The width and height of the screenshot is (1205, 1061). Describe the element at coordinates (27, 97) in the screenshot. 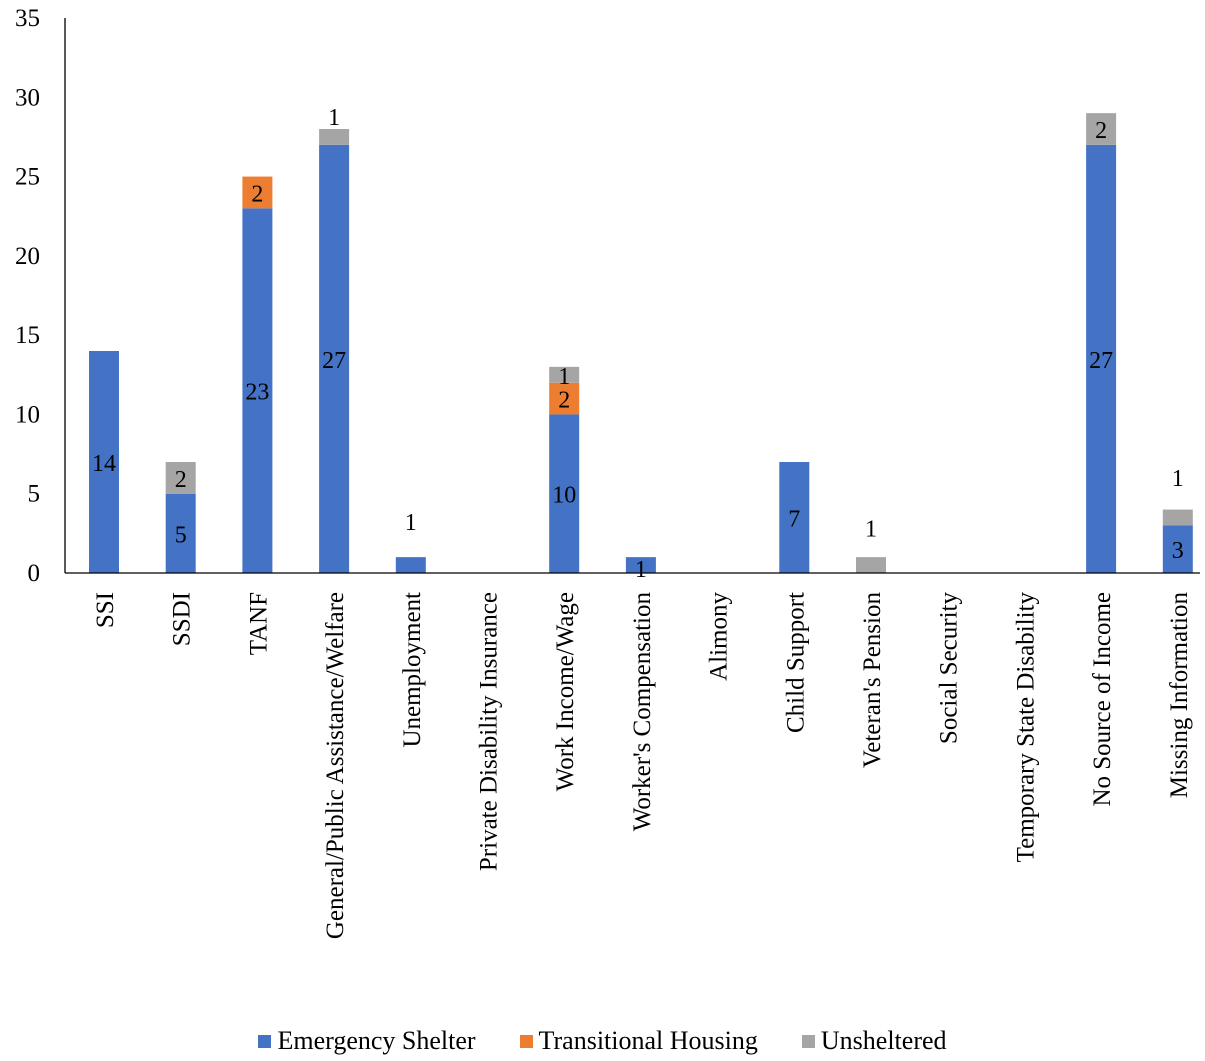

I see `y-tick-label: 30` at that location.